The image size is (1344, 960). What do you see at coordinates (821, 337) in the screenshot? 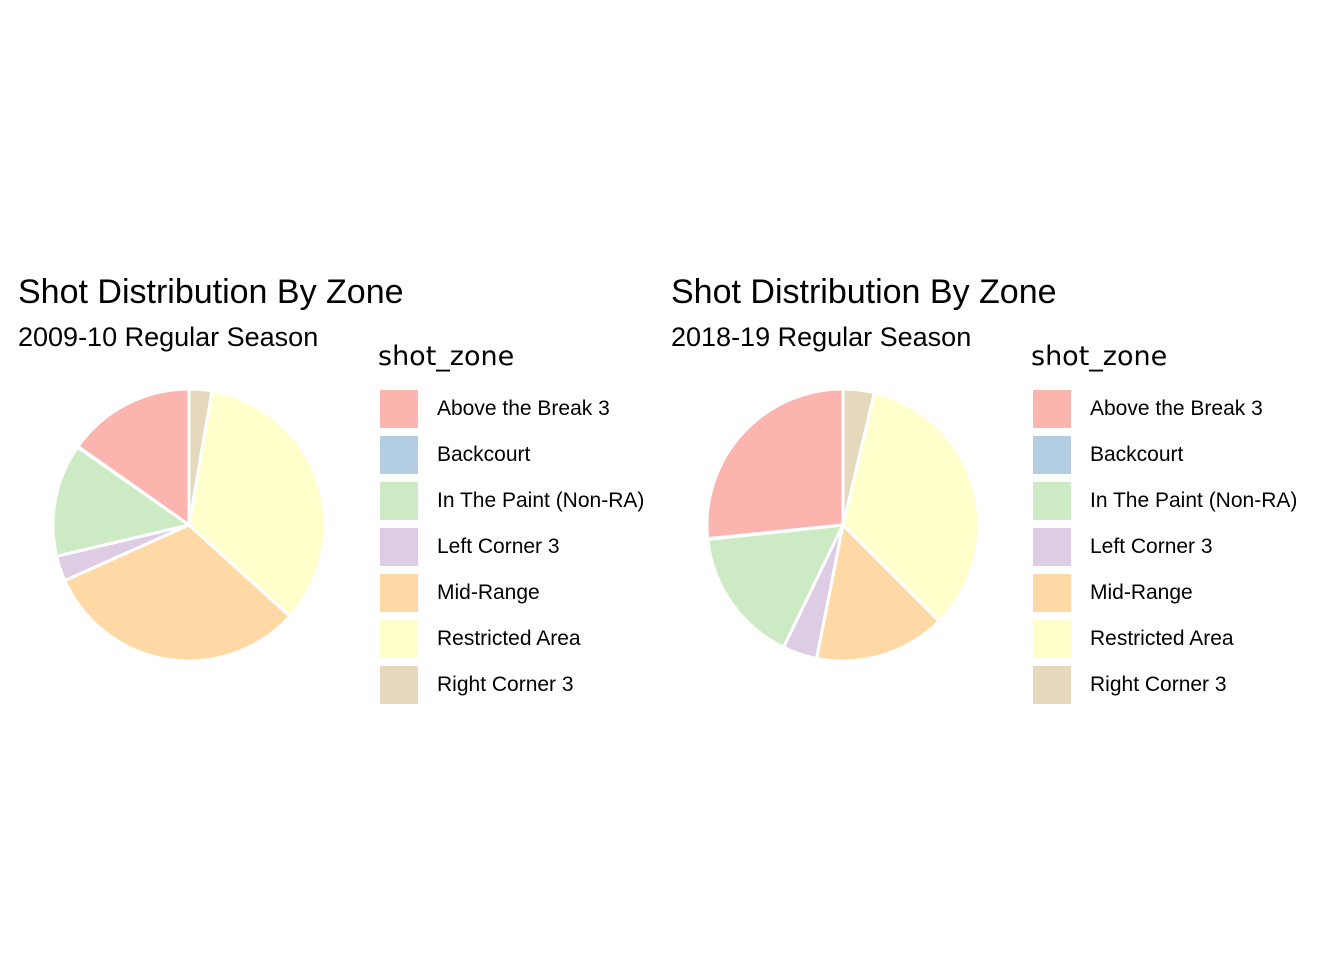
I see `chart-subtitle: 2018-19 Regular Season` at bounding box center [821, 337].